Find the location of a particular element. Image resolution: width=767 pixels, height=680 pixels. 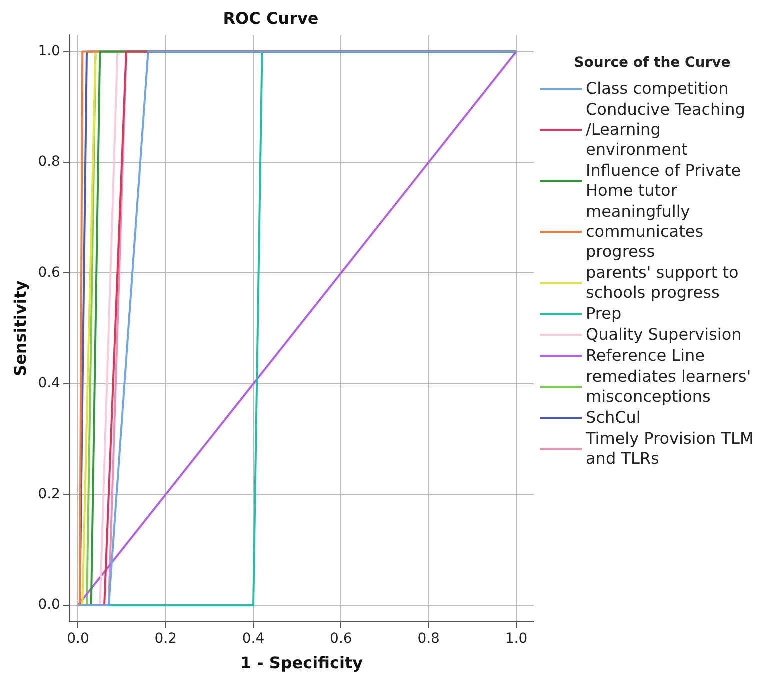

legend-label: Conducive Teaching /Learning environment is located at coordinates (666, 130).